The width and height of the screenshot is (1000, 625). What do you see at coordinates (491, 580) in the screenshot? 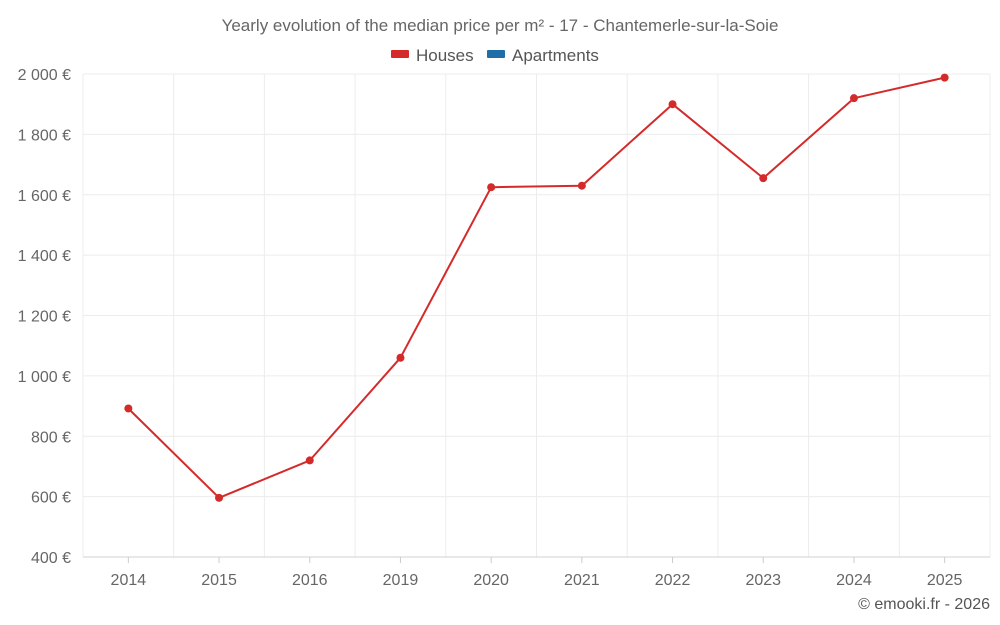
I see `x-tick-label: 2020` at bounding box center [491, 580].